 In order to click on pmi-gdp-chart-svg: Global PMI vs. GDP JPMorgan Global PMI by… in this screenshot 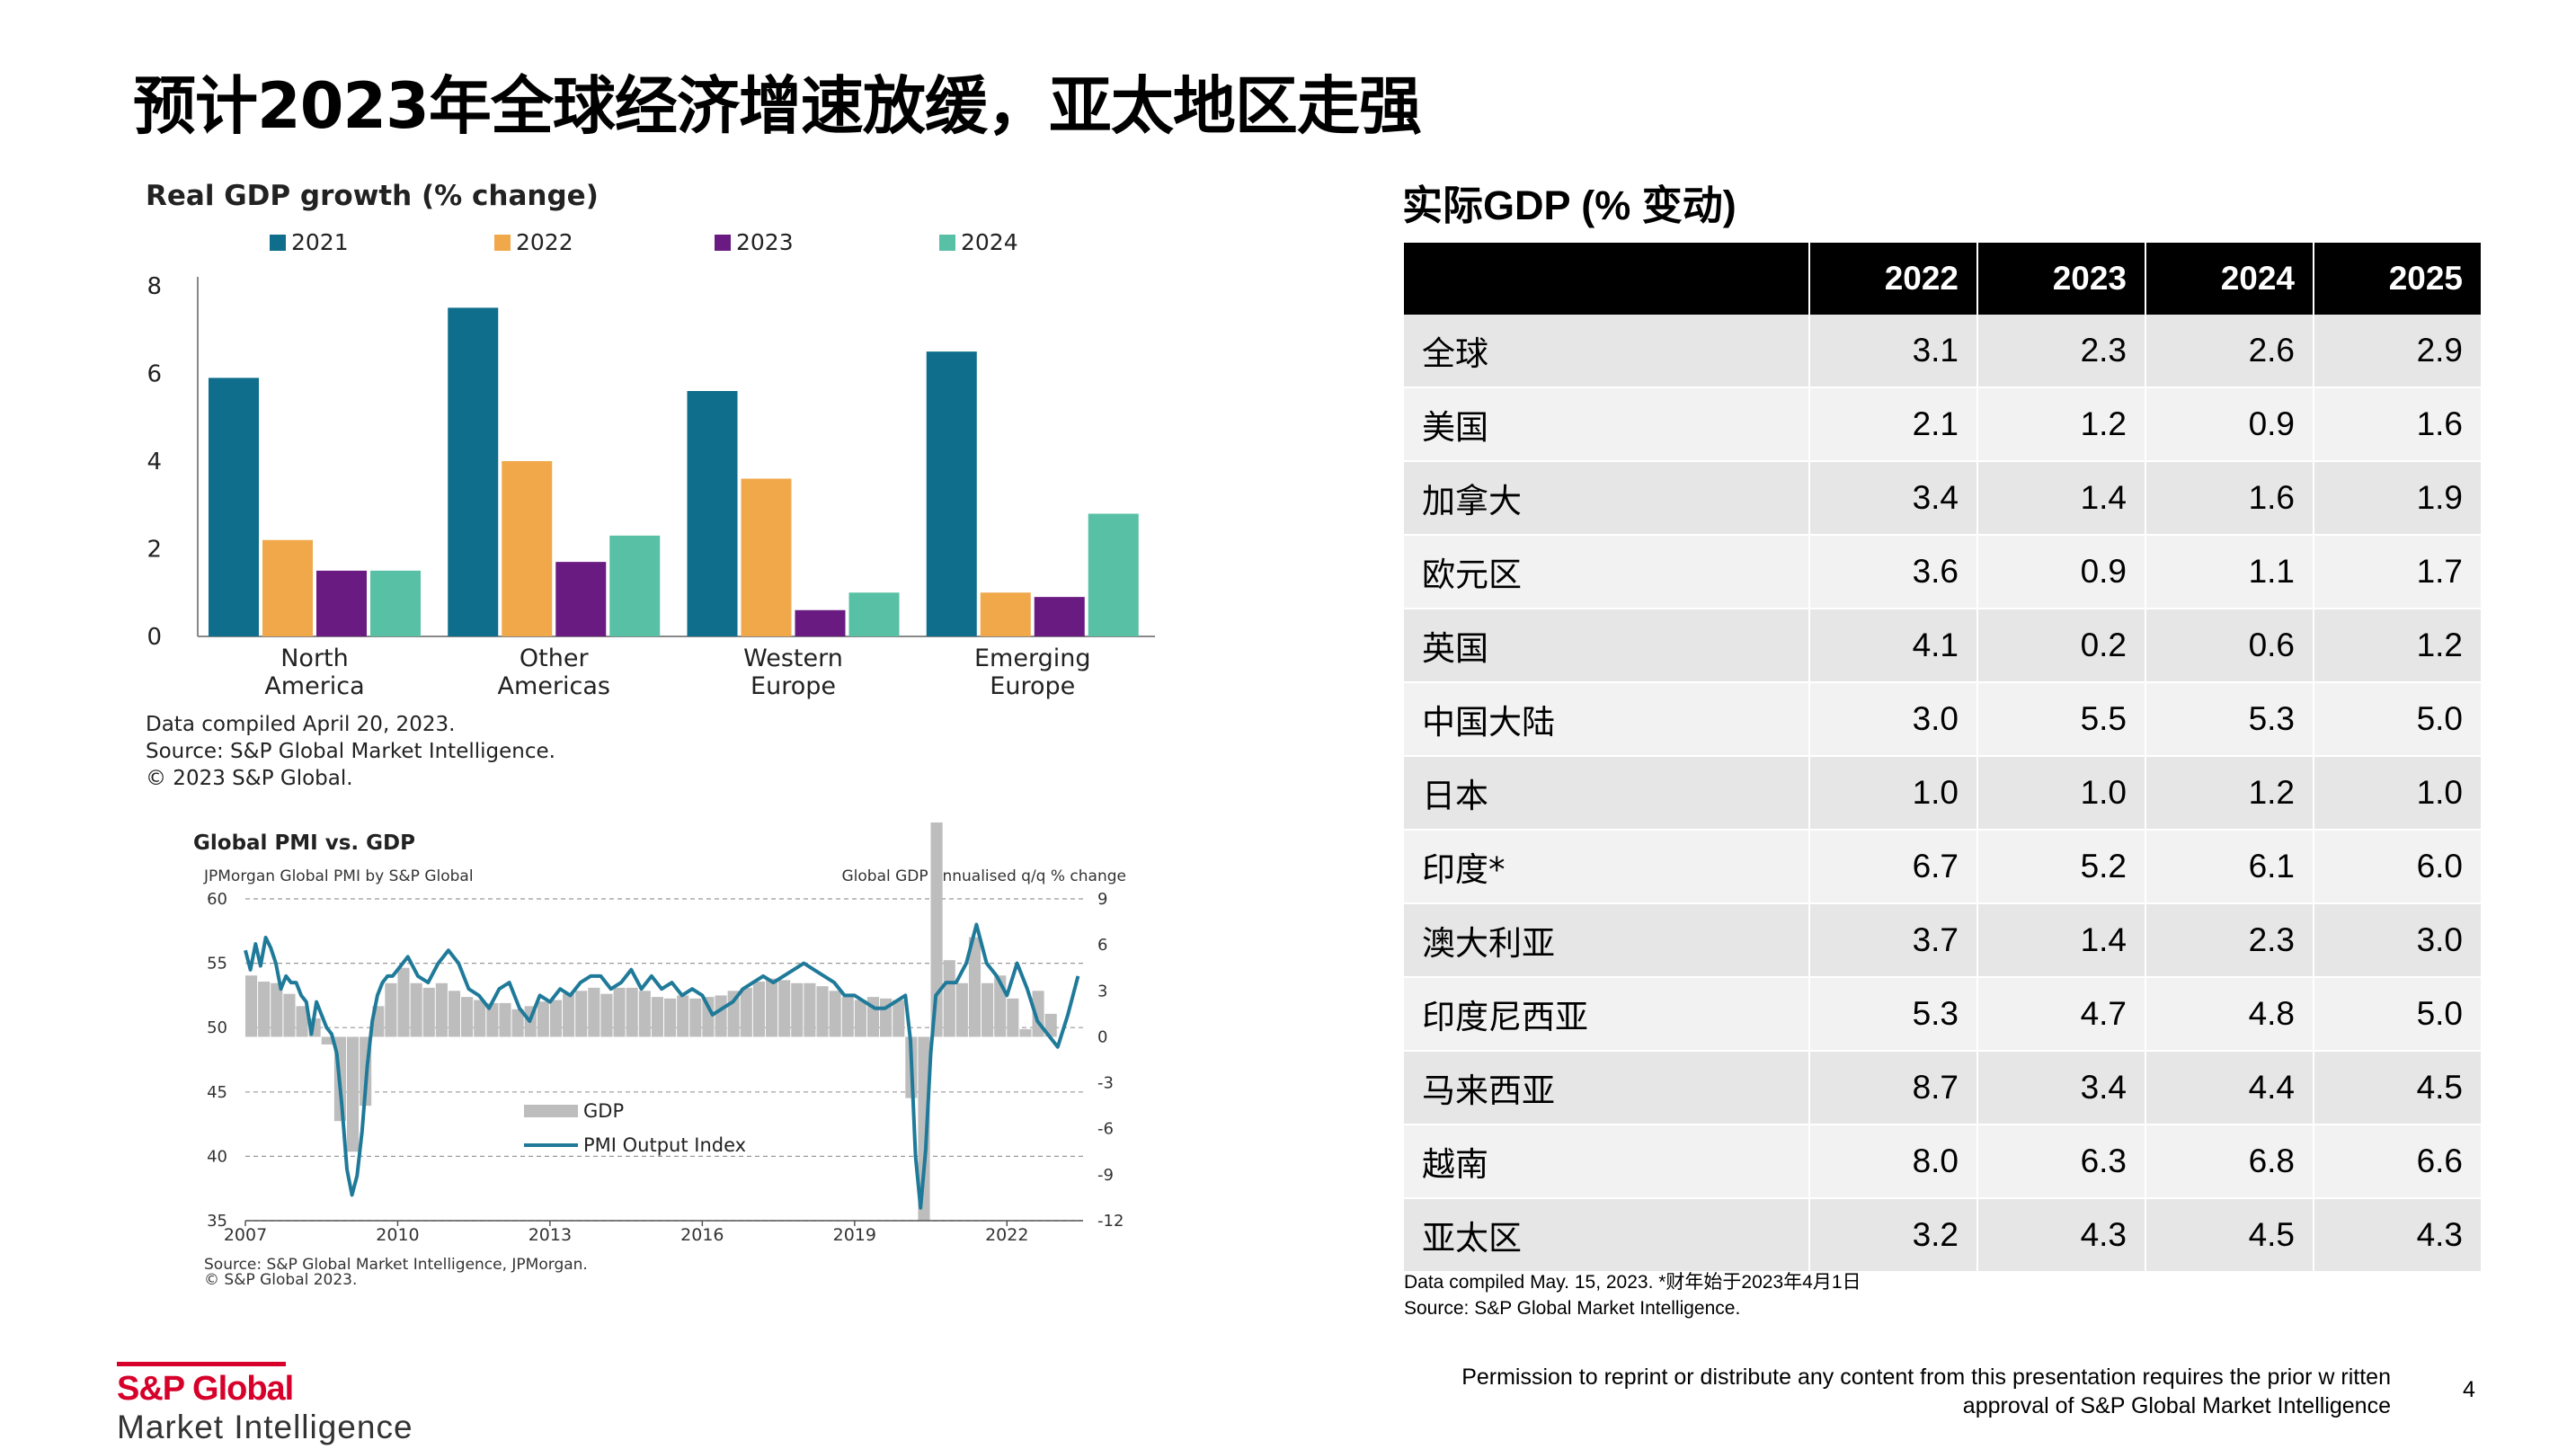, I will do `click(659, 1040)`.